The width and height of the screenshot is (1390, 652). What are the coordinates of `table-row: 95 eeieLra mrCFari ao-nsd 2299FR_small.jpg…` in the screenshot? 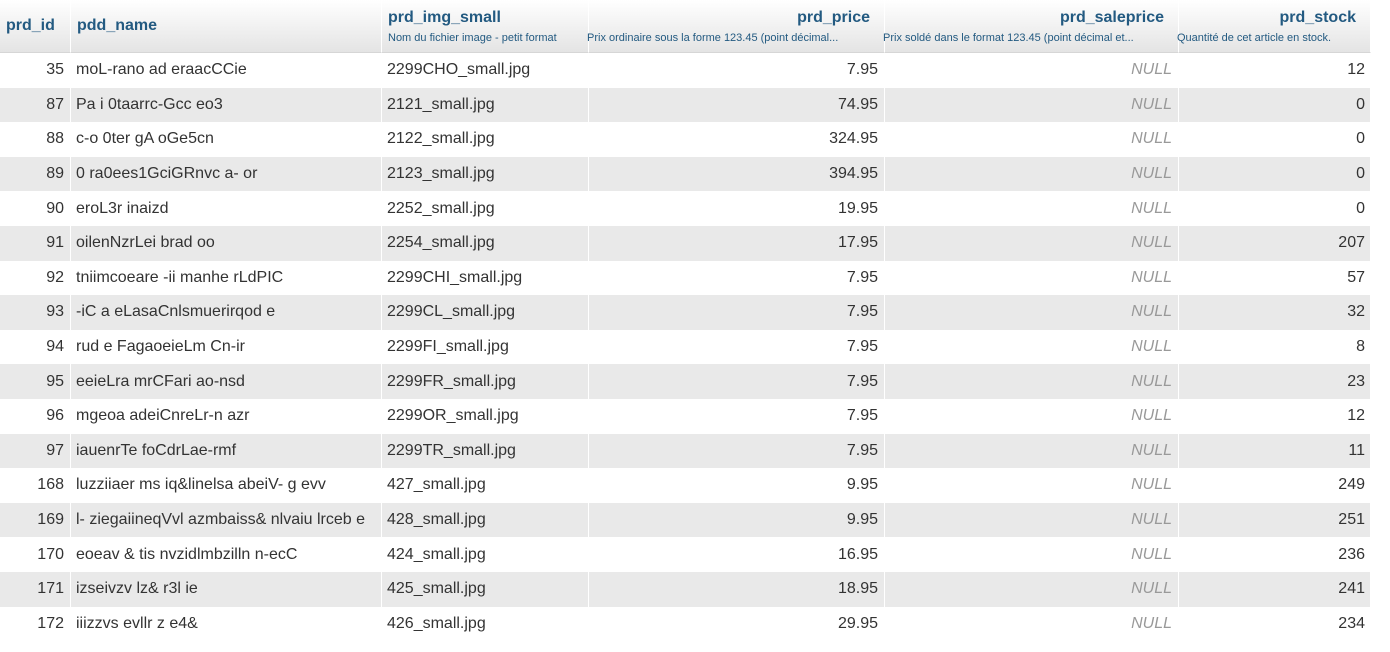 It's located at (685, 381).